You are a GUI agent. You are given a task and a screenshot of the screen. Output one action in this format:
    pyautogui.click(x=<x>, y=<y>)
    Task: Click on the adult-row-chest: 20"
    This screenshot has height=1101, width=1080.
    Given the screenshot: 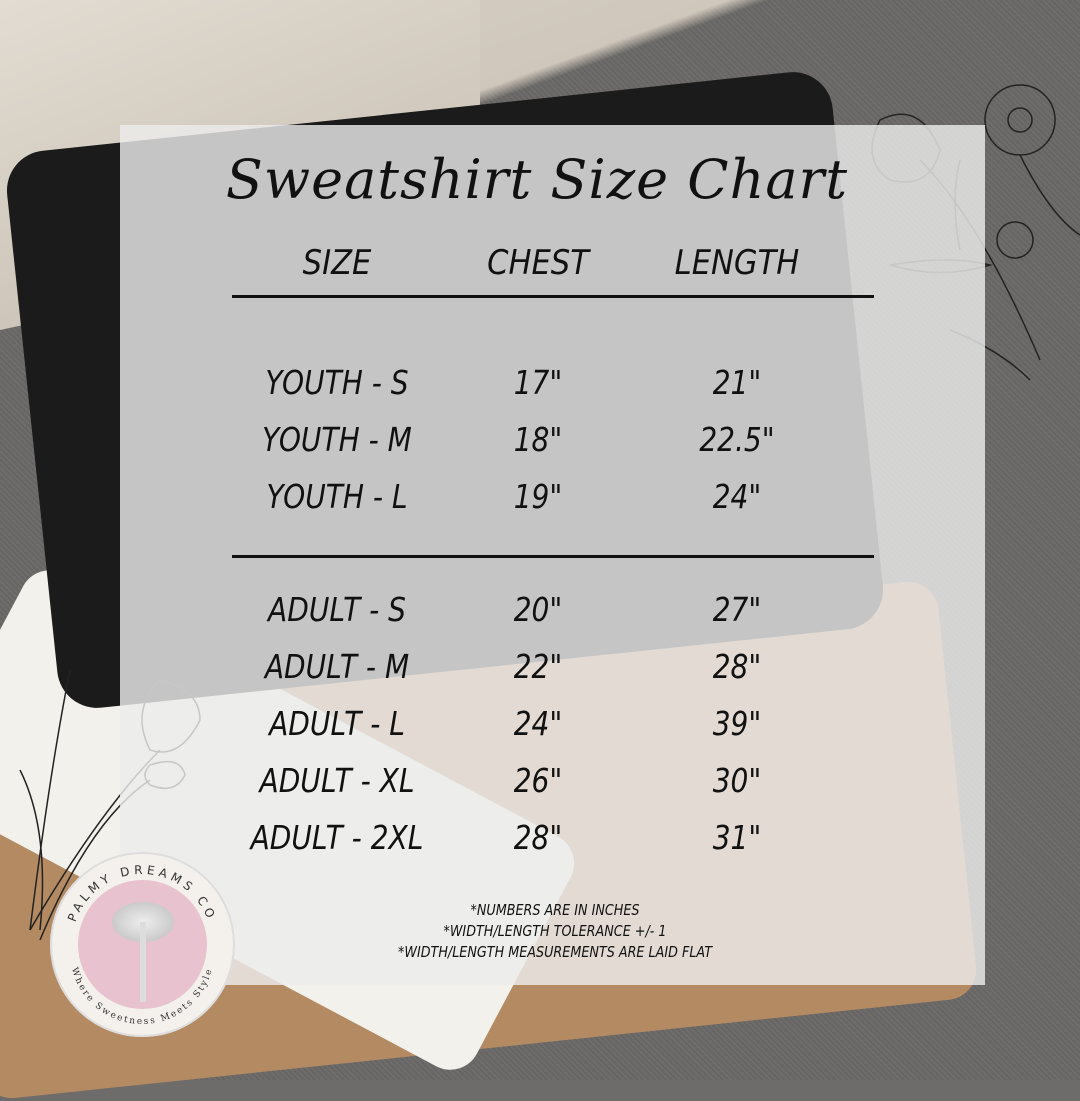 What is the action you would take?
    pyautogui.click(x=538, y=609)
    